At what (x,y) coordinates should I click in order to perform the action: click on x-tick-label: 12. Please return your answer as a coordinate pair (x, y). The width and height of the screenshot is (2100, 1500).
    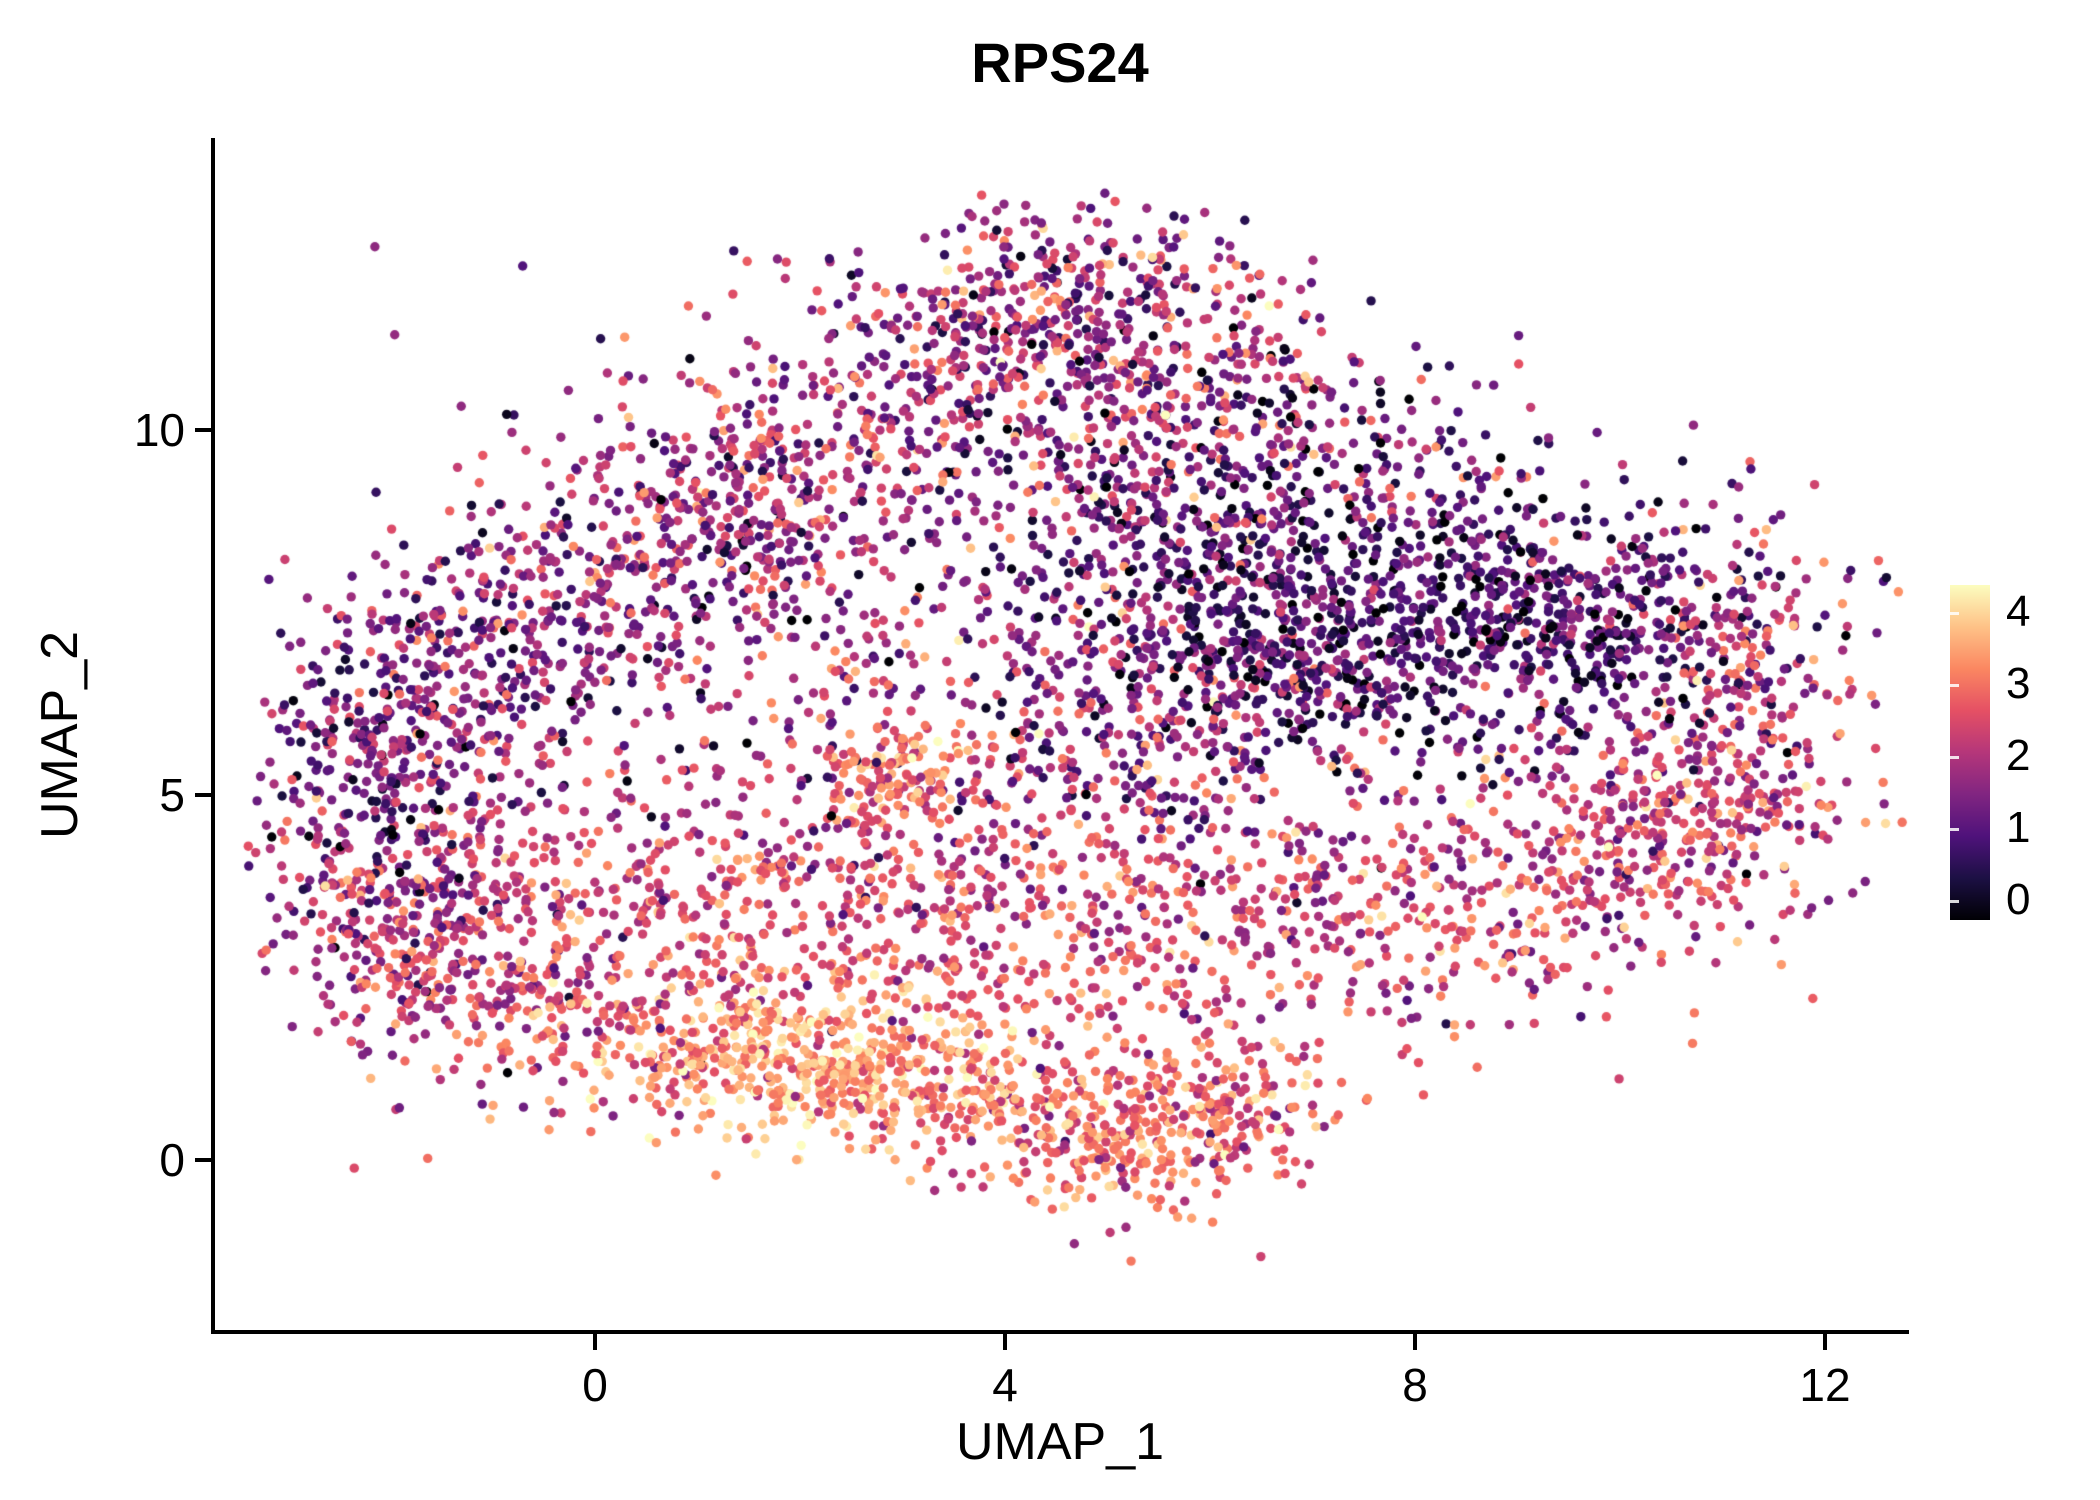
    Looking at the image, I should click on (1825, 1385).